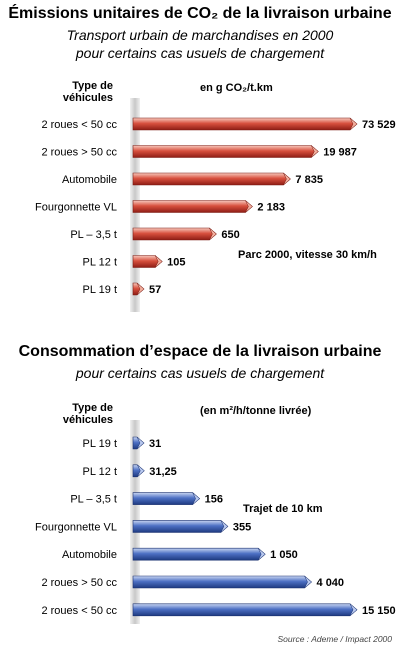  Describe the element at coordinates (256, 411) in the screenshot. I see `unit-label: (en m²/h/tonne livrée)` at that location.